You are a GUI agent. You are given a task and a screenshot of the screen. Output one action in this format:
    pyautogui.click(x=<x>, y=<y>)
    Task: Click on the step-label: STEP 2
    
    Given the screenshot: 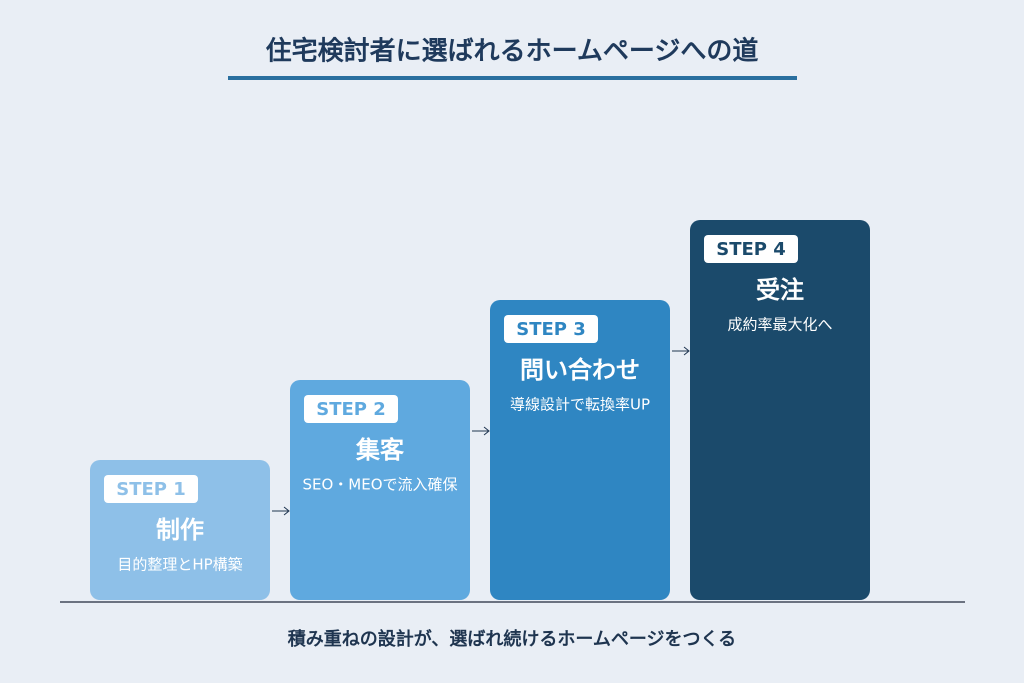 What is the action you would take?
    pyautogui.click(x=351, y=409)
    